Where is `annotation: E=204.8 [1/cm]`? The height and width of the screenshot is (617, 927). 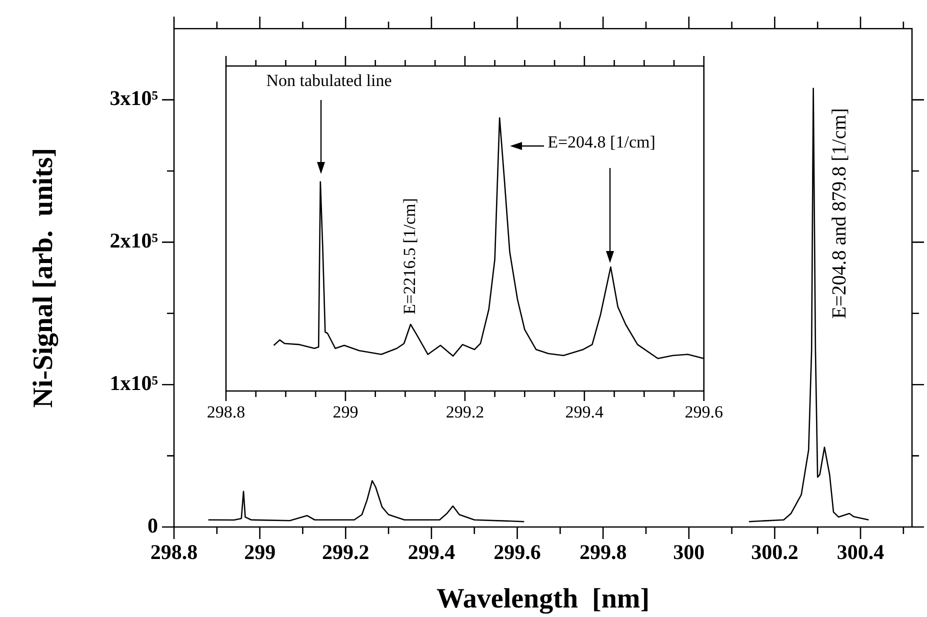 annotation: E=204.8 [1/cm] is located at coordinates (602, 142).